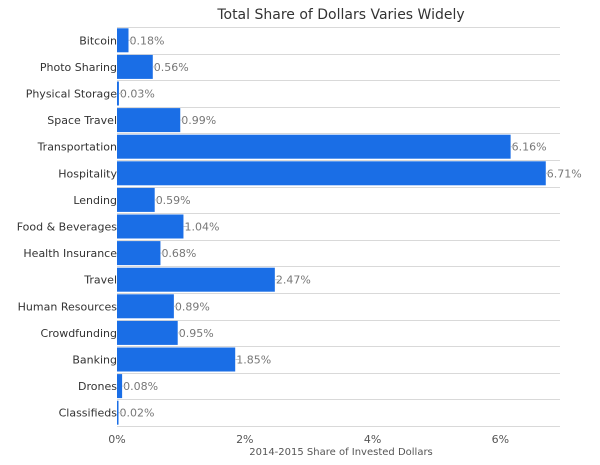 This screenshot has width=600, height=465. Describe the element at coordinates (97, 386) in the screenshot. I see `category-label: Drones` at that location.